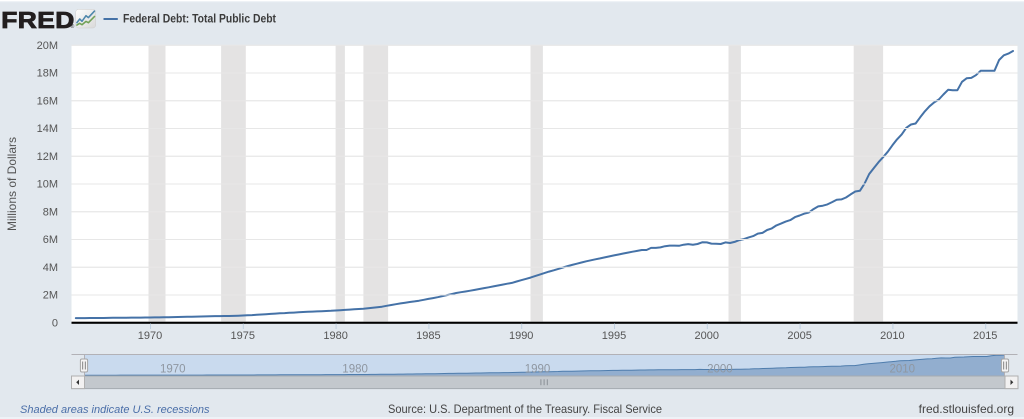 Image resolution: width=1024 pixels, height=419 pixels. What do you see at coordinates (47, 101) in the screenshot?
I see `svg-text: 16M` at bounding box center [47, 101].